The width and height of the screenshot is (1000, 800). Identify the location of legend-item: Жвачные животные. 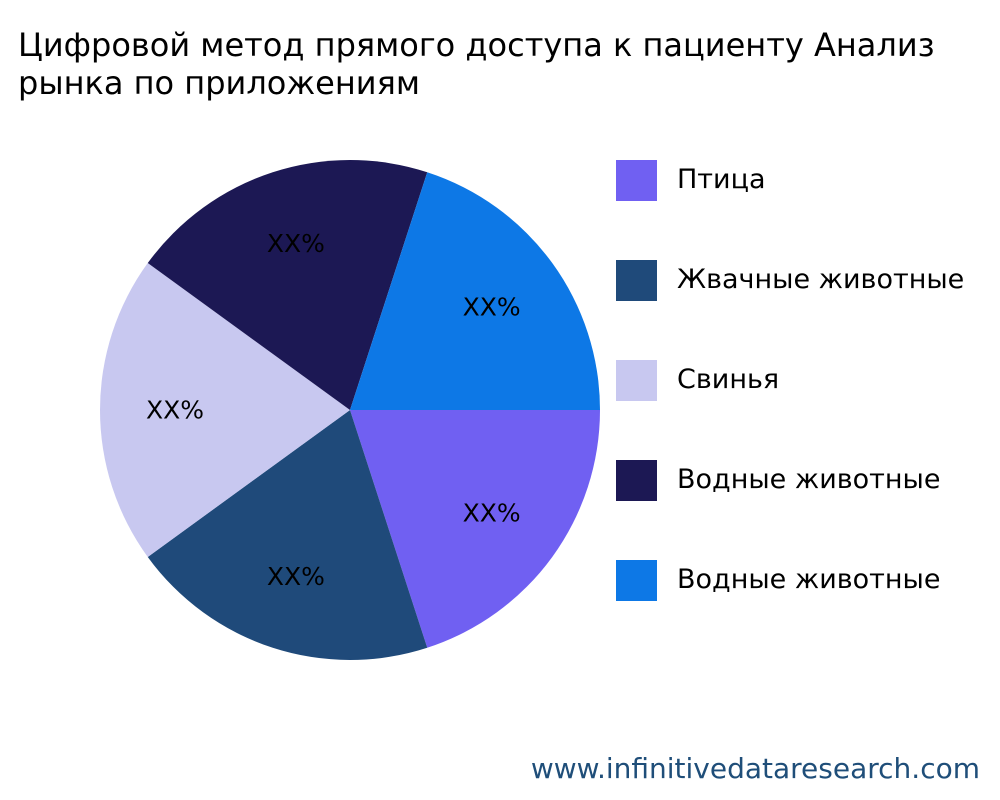
(808, 280).